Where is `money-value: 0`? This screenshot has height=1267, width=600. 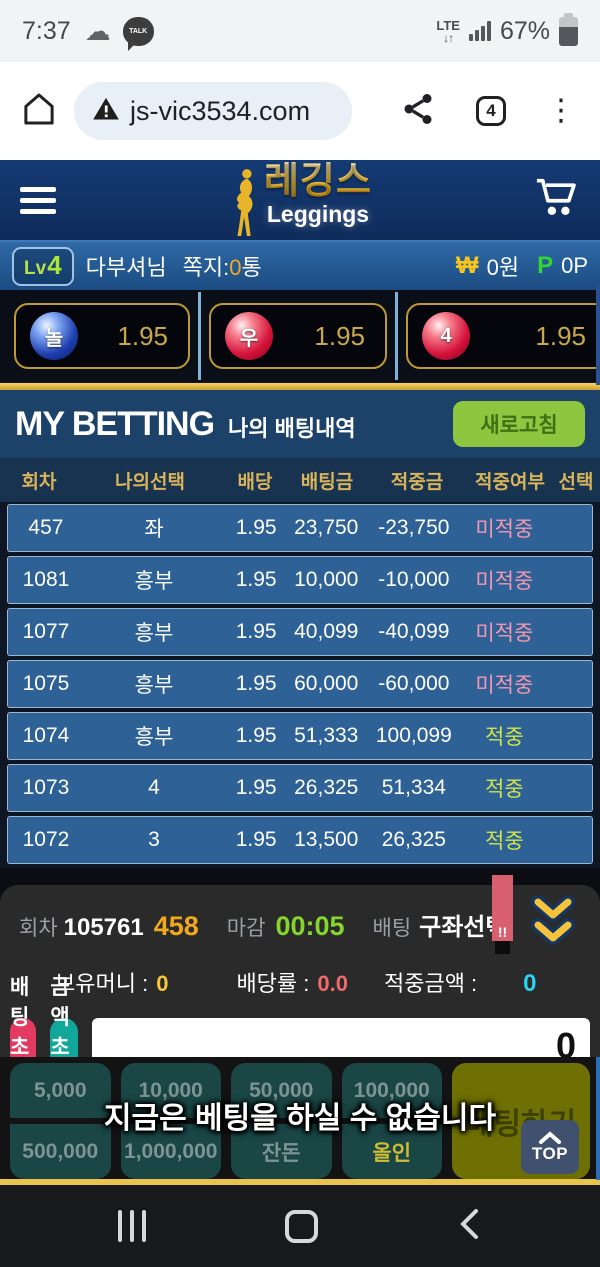 money-value: 0 is located at coordinates (162, 983).